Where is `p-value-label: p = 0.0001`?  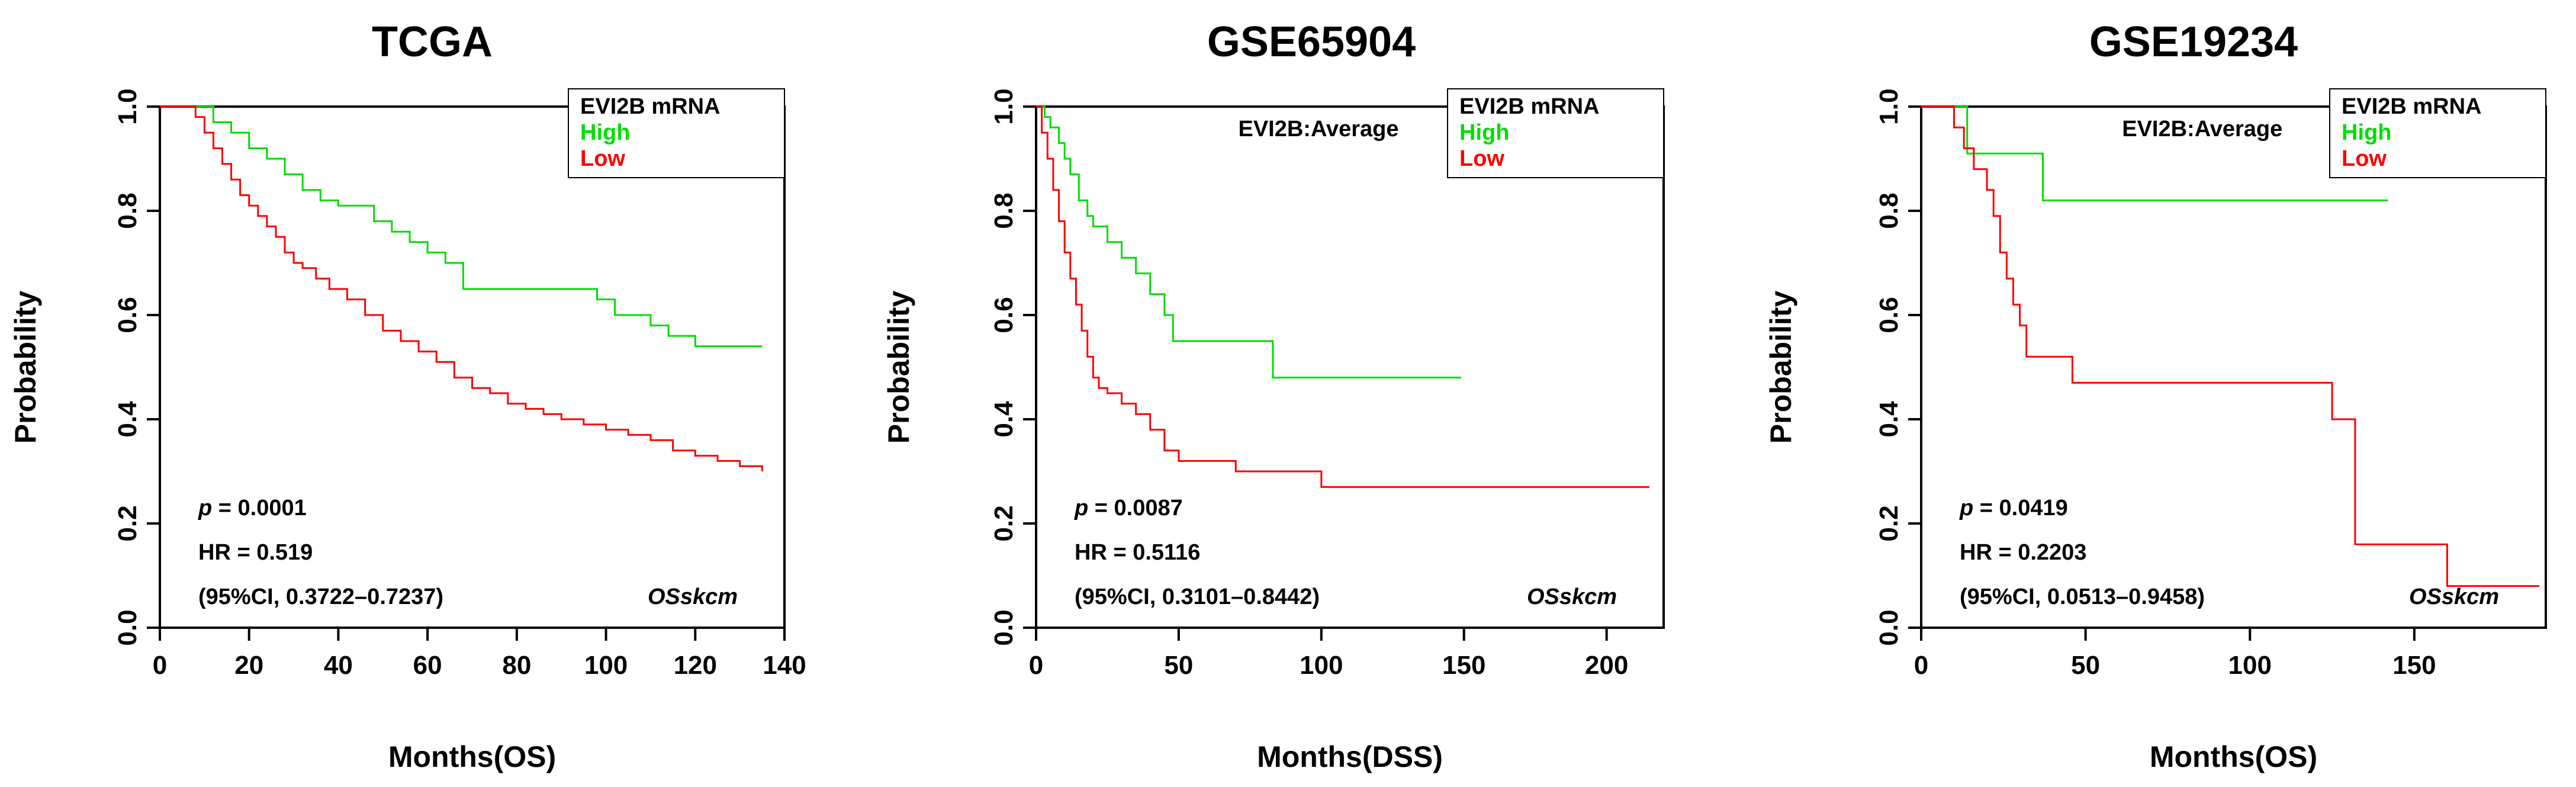 p-value-label: p = 0.0001 is located at coordinates (253, 508).